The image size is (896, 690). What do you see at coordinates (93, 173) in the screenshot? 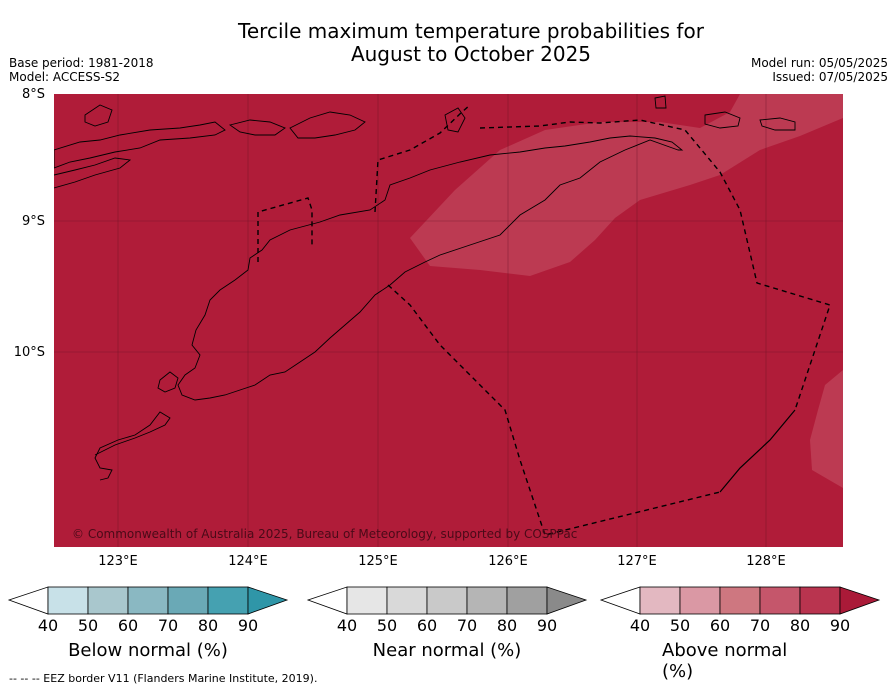
I see `flores-east-outline` at bounding box center [93, 173].